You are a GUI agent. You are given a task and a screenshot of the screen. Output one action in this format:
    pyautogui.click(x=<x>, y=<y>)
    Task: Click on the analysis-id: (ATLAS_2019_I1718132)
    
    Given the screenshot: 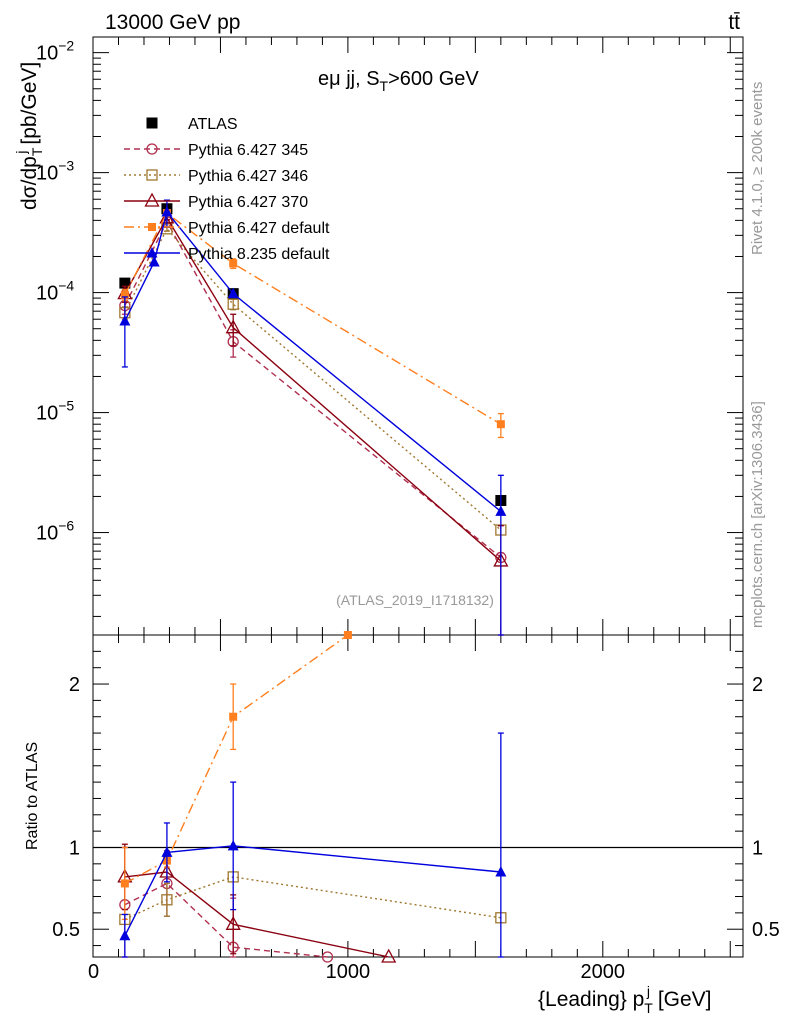 What is the action you would take?
    pyautogui.click(x=415, y=600)
    